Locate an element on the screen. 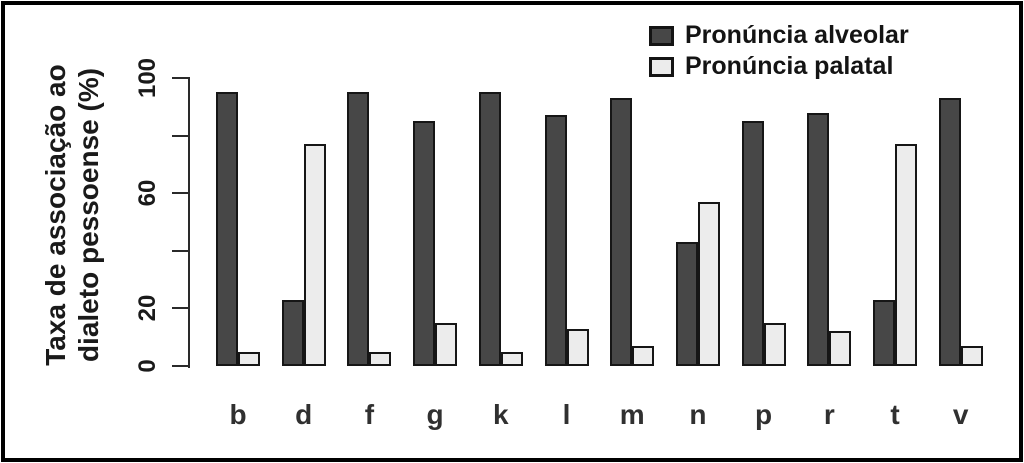  x-label-d: d is located at coordinates (304, 414).